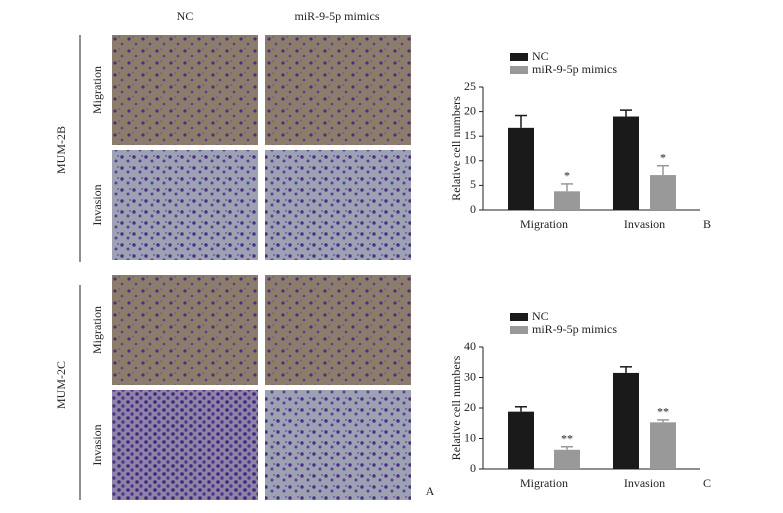 This screenshot has width=783, height=513. Describe the element at coordinates (707, 224) in the screenshot. I see `panel-label: B` at that location.